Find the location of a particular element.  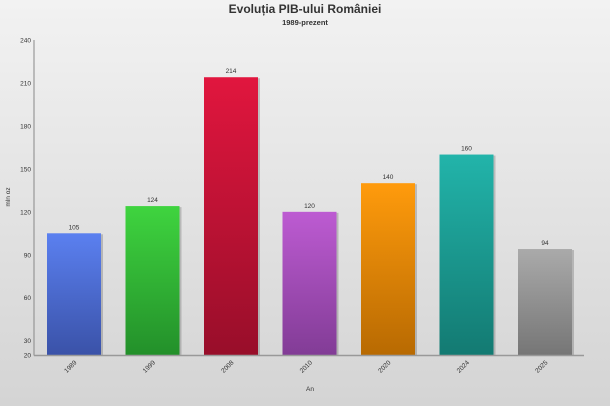

x-tick-label: 2010 is located at coordinates (306, 366).